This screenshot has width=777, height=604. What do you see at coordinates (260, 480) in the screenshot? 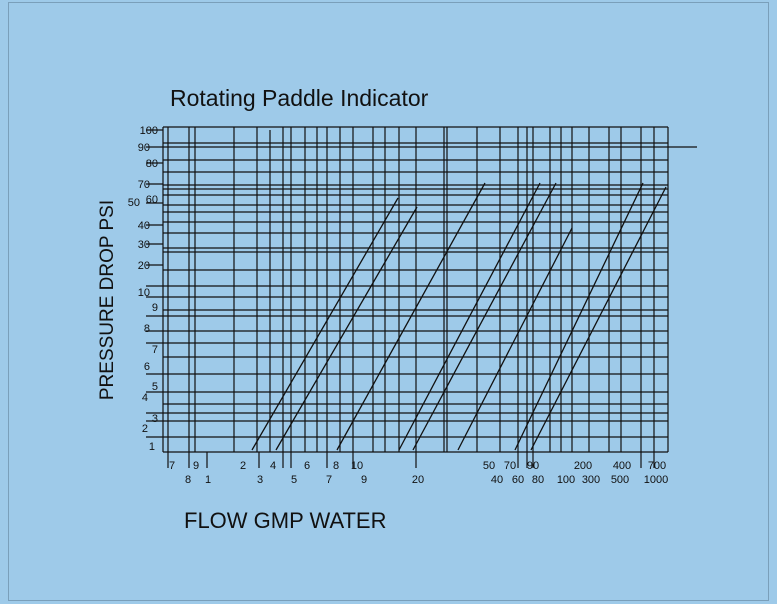
I see `x-tick-label: 3` at bounding box center [260, 480].